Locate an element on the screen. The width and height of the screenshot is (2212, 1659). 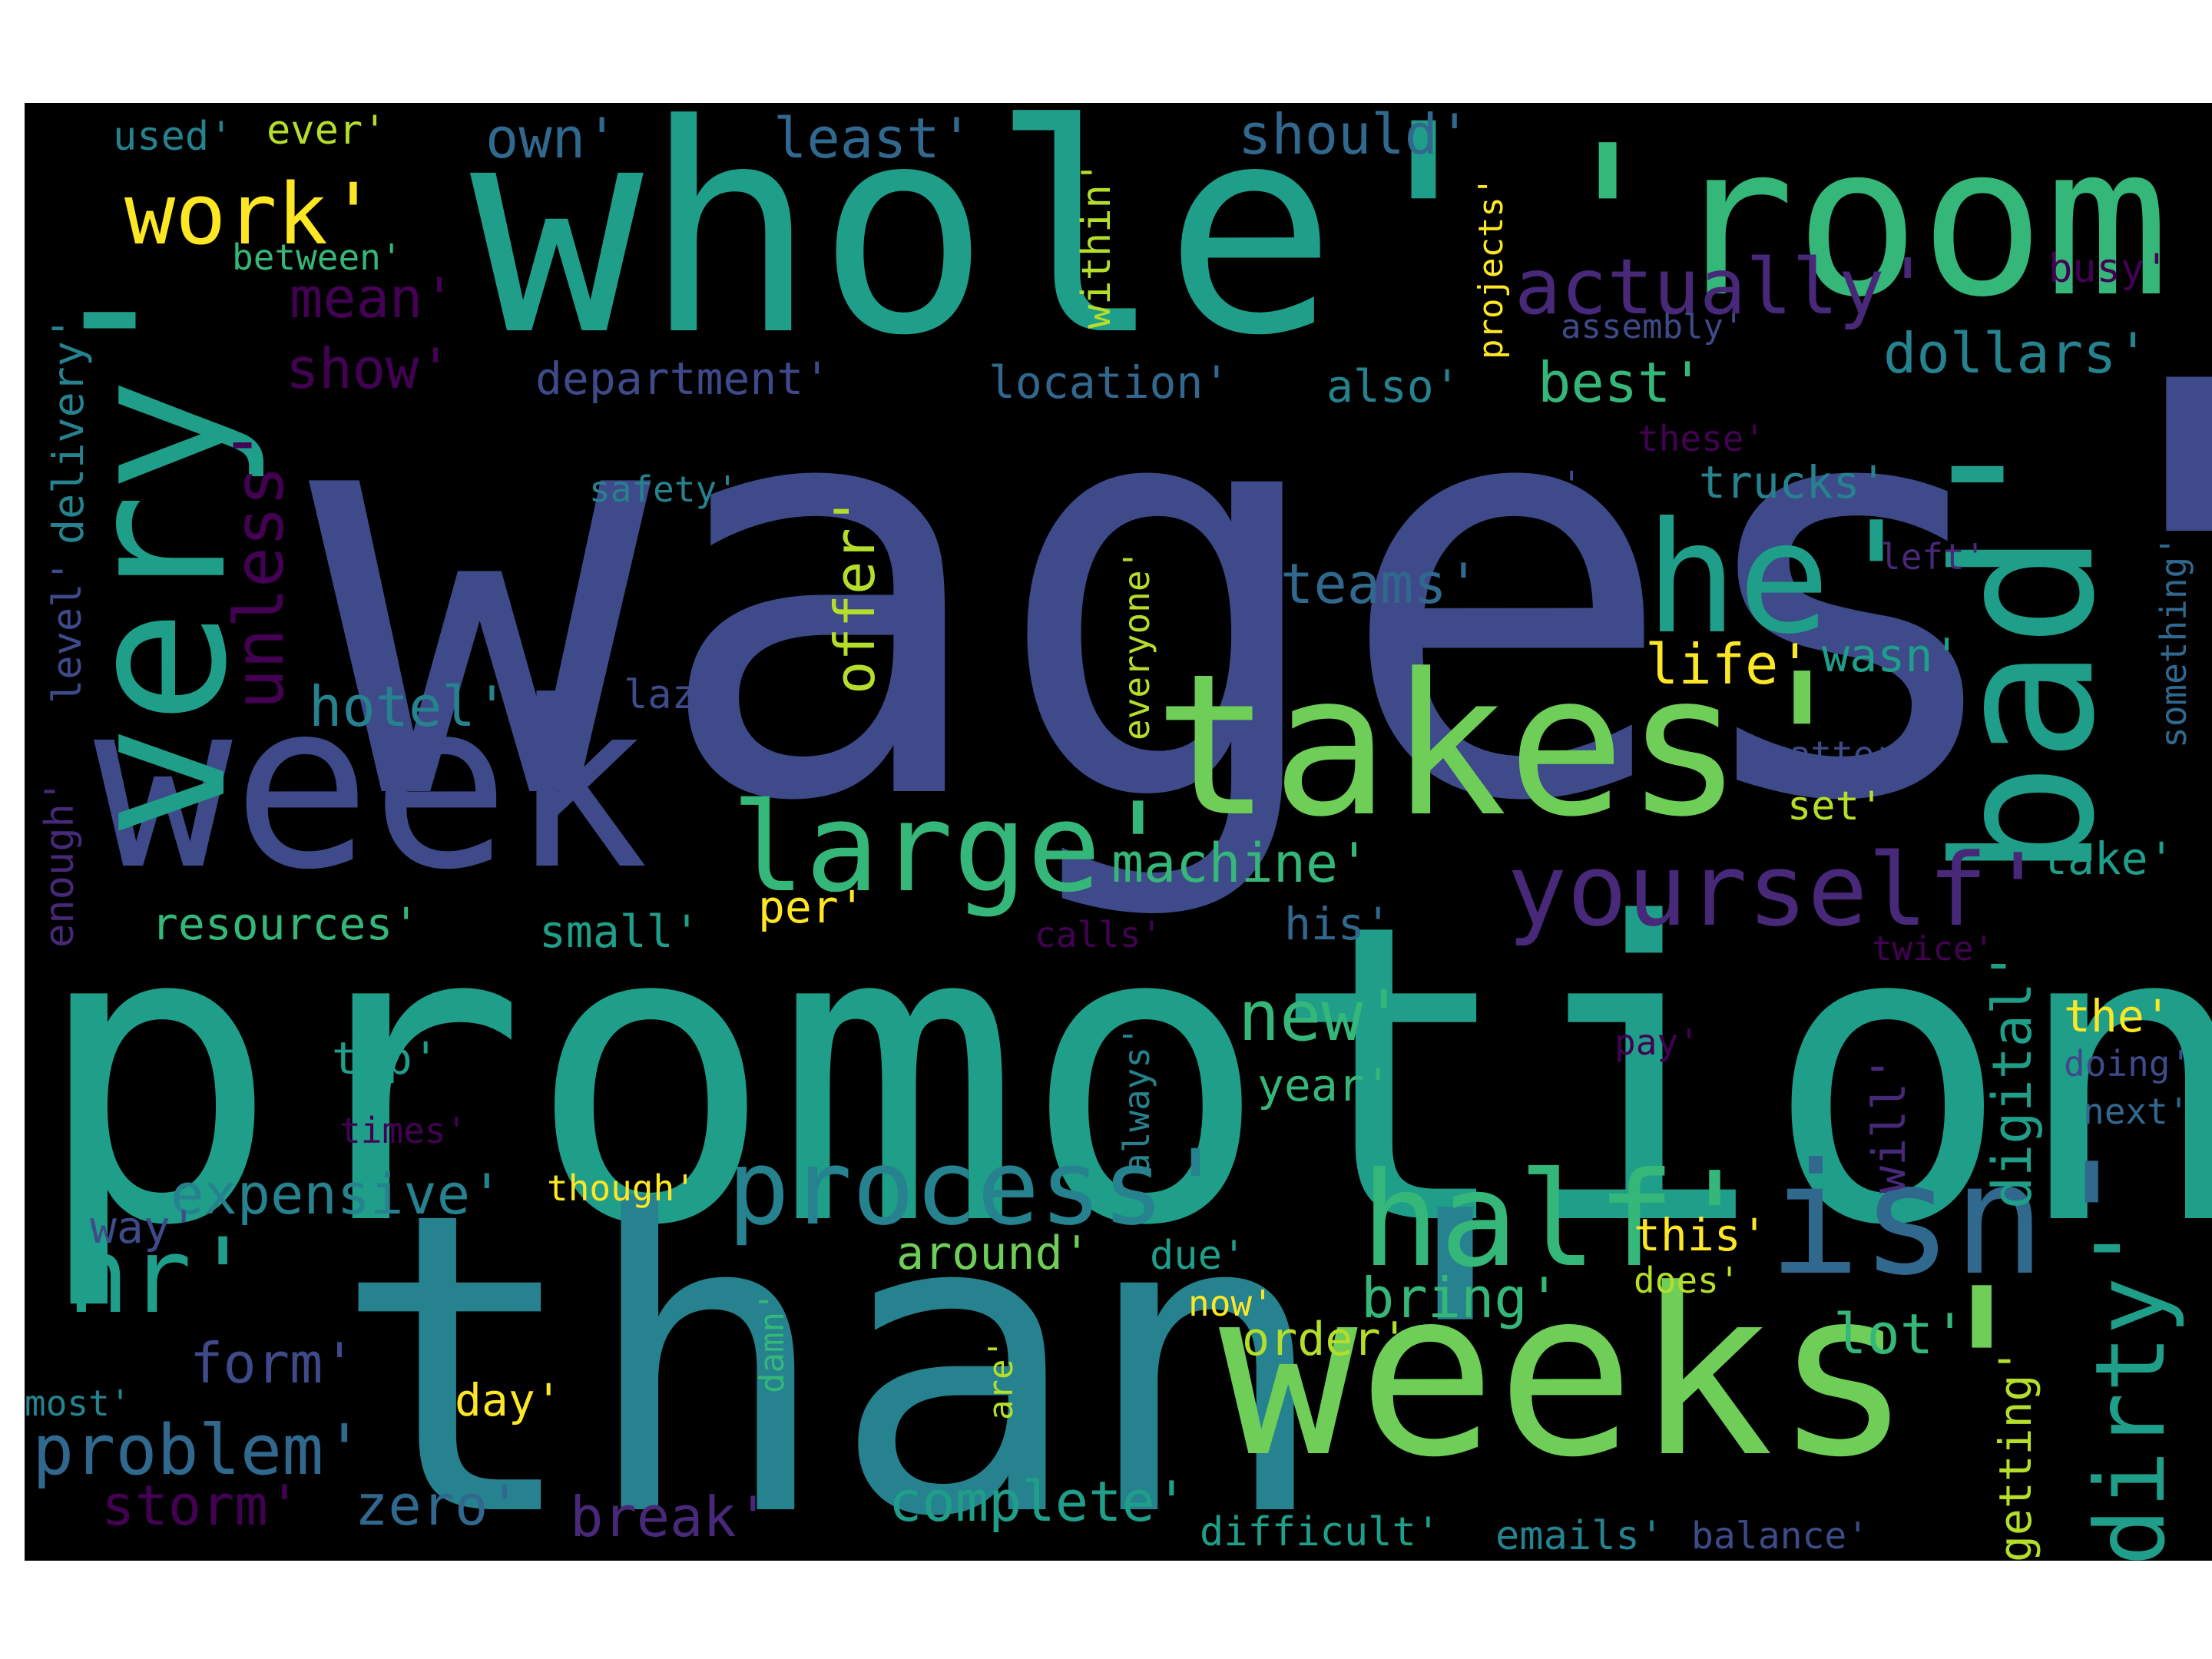
word-wasn: wasn' is located at coordinates (1892, 656).